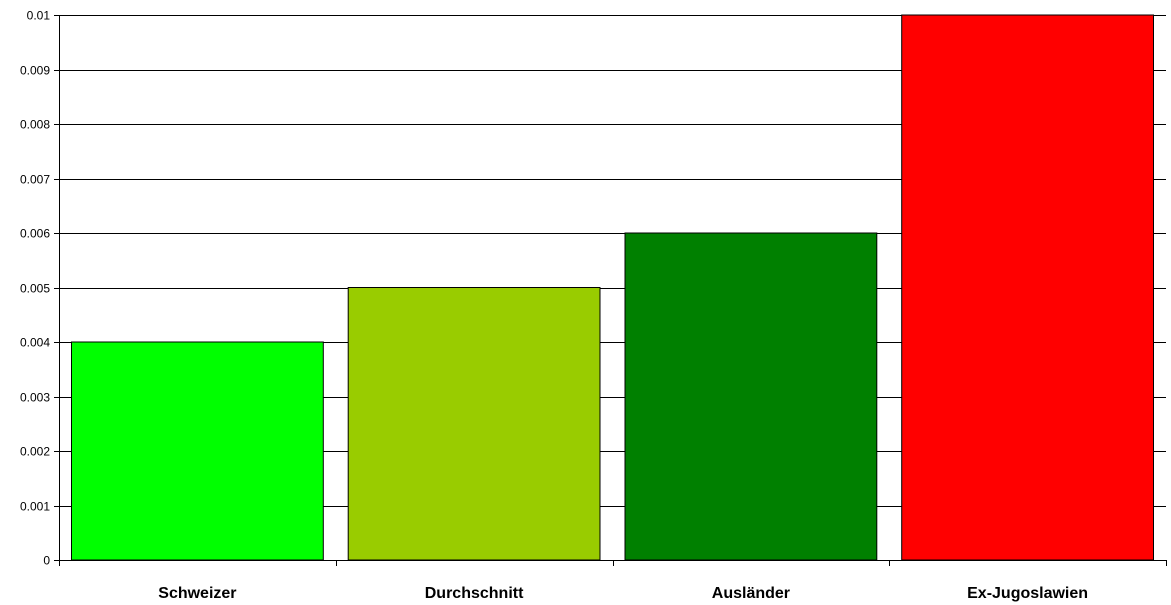  What do you see at coordinates (197, 451) in the screenshot?
I see `bar-schweizer` at bounding box center [197, 451].